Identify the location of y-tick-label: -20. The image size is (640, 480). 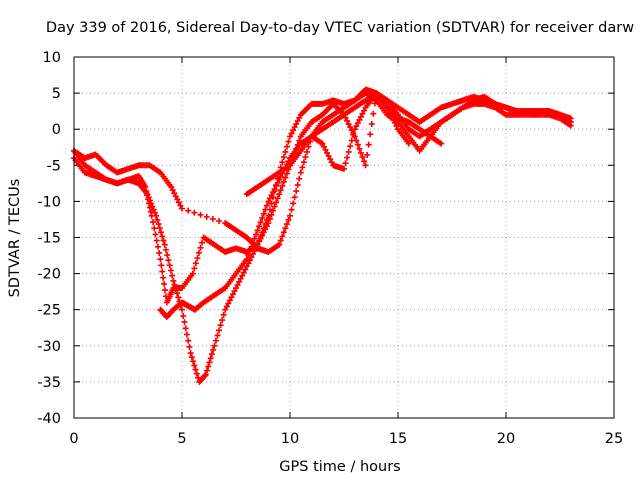
(49, 275).